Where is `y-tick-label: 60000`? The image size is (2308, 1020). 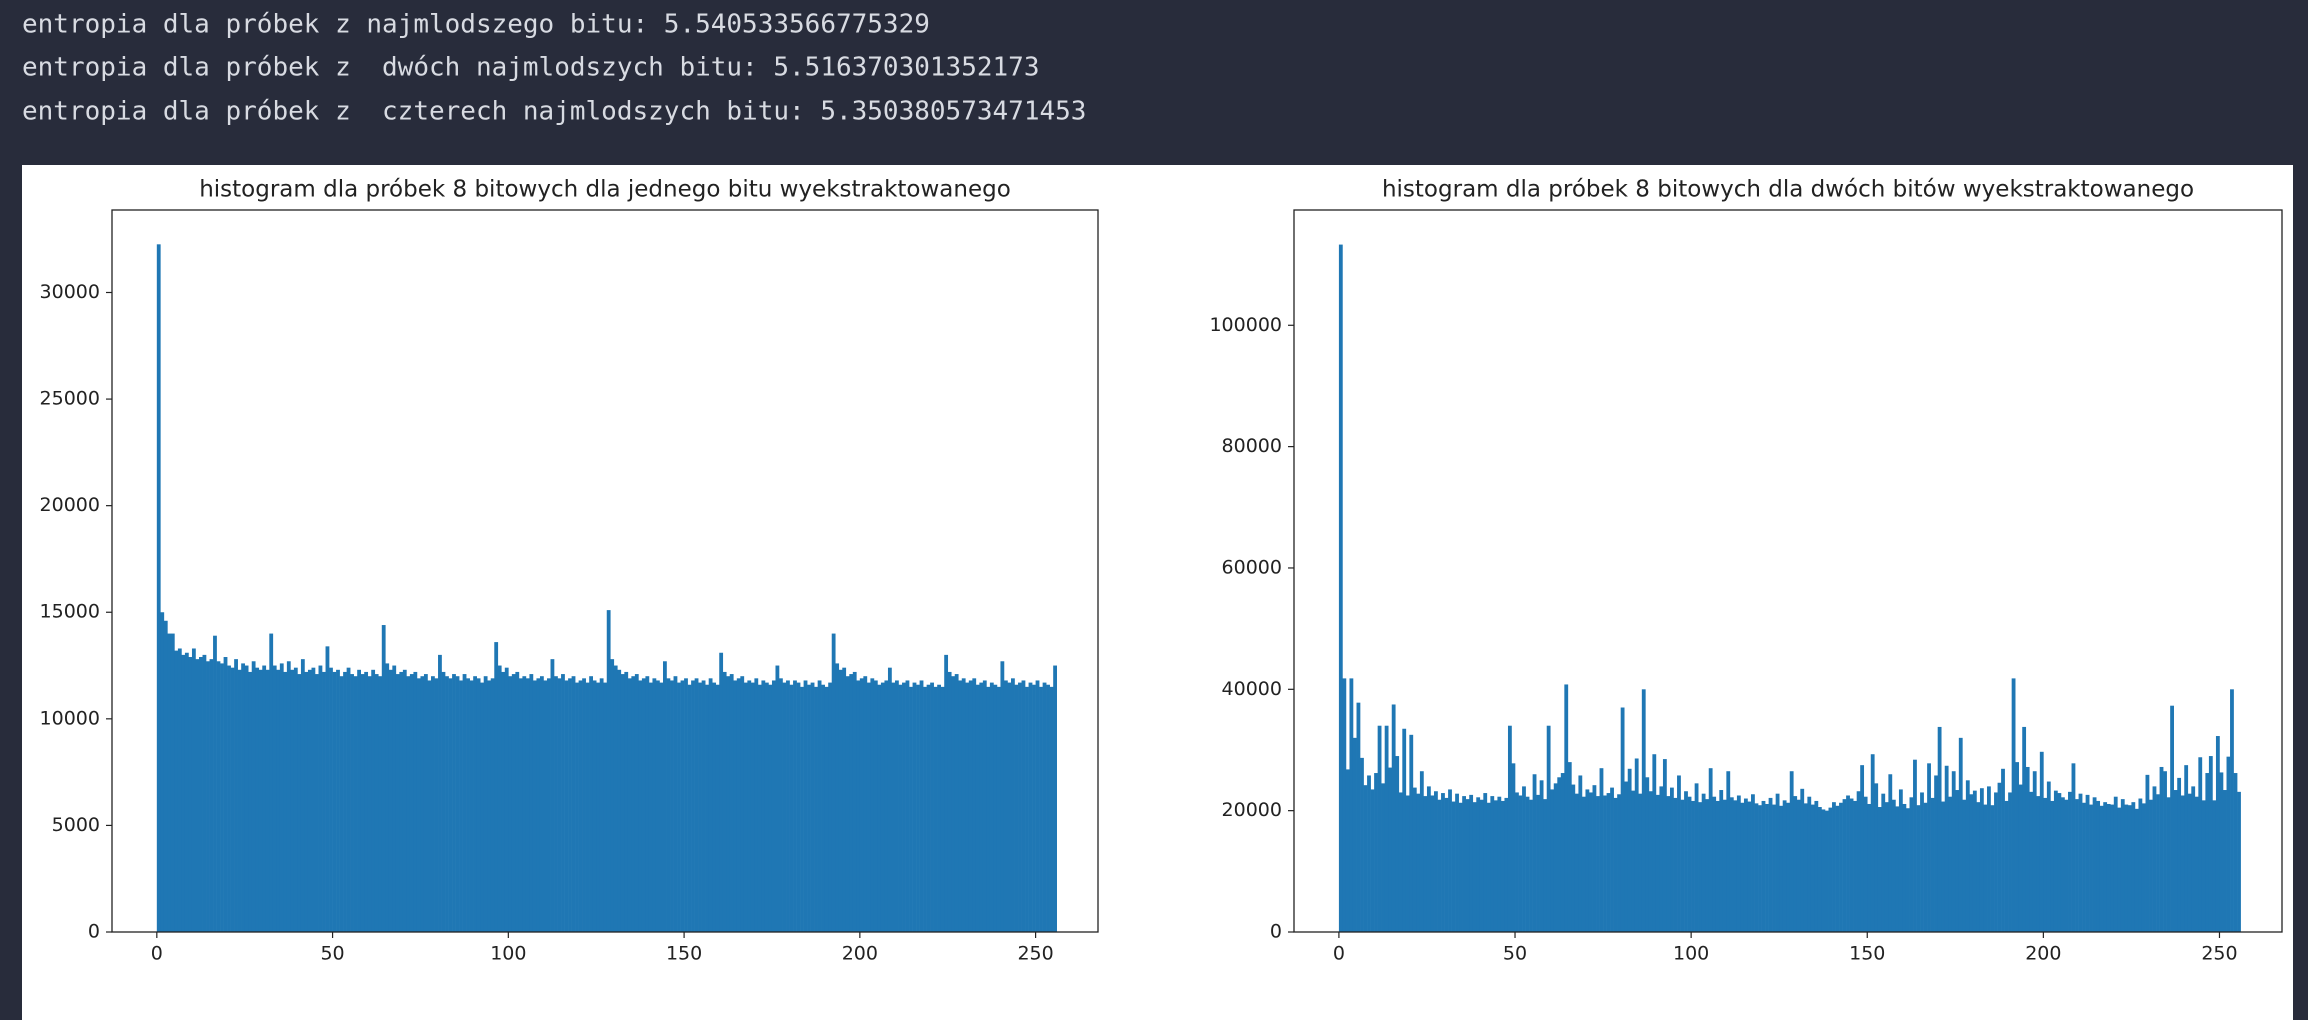
y-tick-label: 60000 is located at coordinates (1252, 567).